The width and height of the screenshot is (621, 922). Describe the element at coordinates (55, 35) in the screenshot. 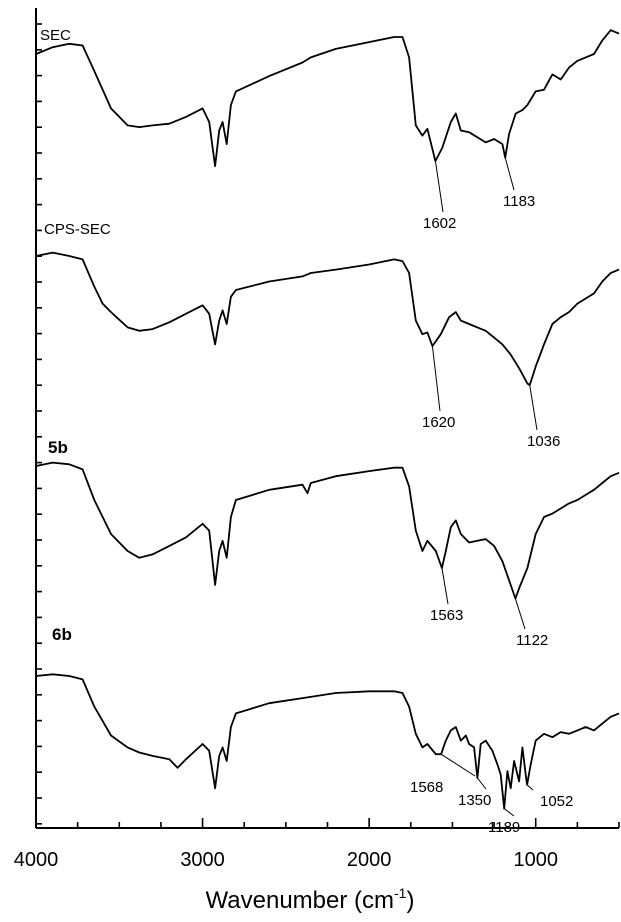

I see `series-label: SEC` at that location.